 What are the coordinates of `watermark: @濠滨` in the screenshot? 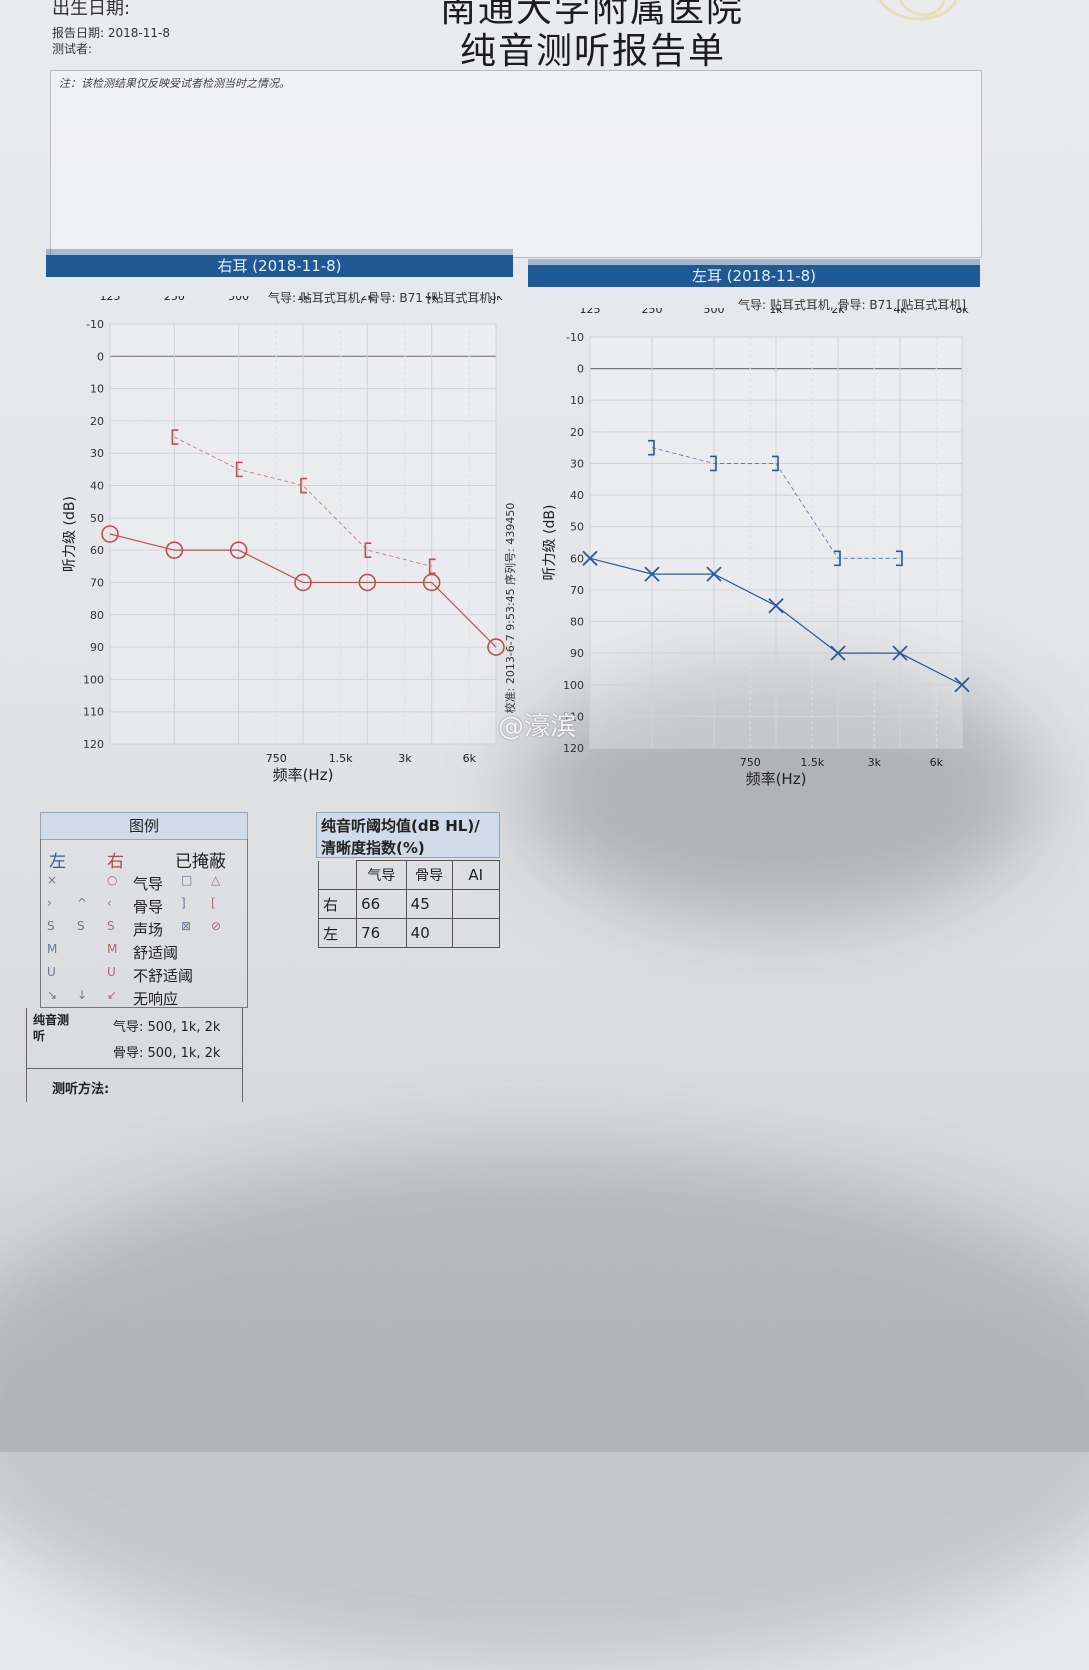 It's located at (537, 727).